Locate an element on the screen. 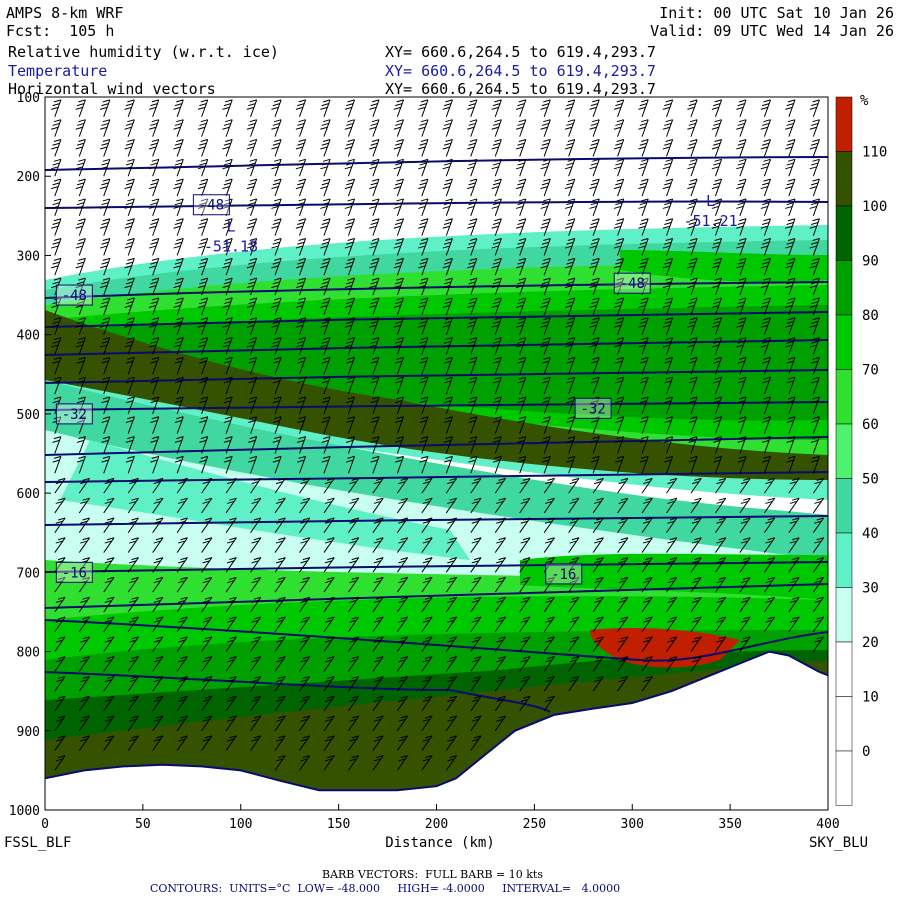  contour-label: -32 is located at coordinates (74, 415).